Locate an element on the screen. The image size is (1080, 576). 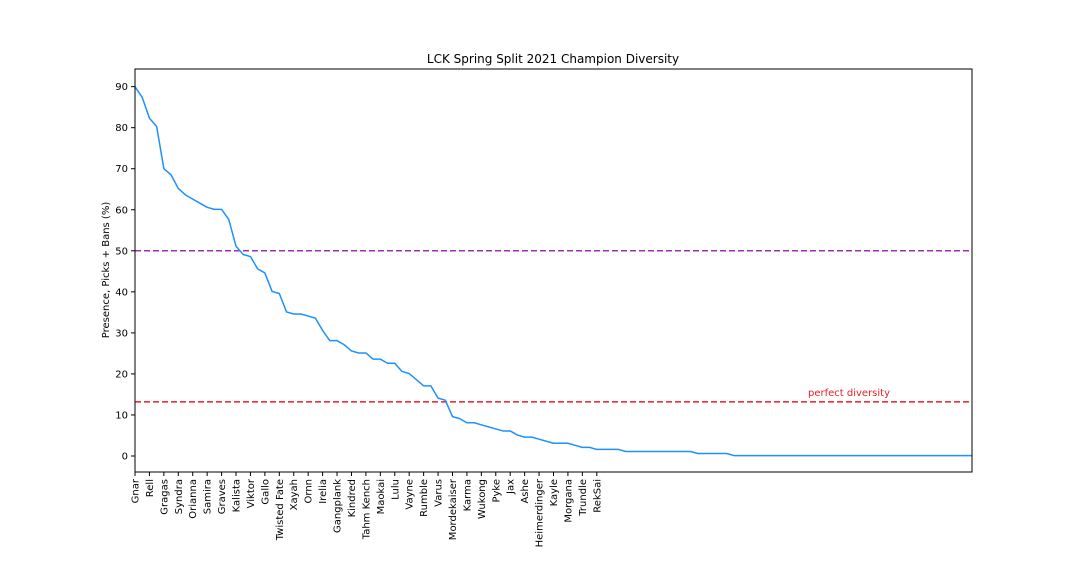
x-tick-label: Trundle is located at coordinates (583, 498).